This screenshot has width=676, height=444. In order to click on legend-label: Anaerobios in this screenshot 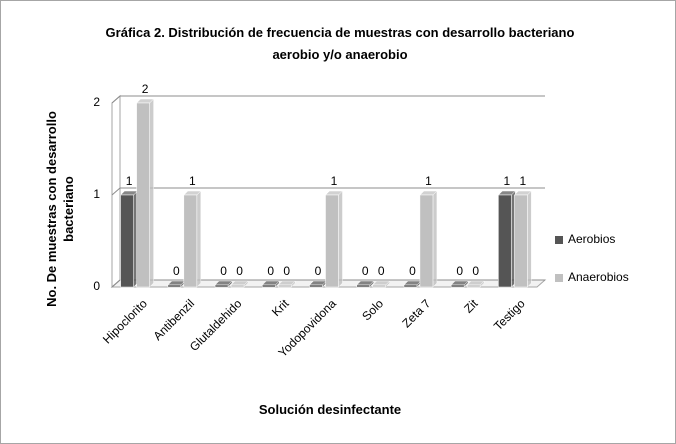, I will do `click(598, 277)`.